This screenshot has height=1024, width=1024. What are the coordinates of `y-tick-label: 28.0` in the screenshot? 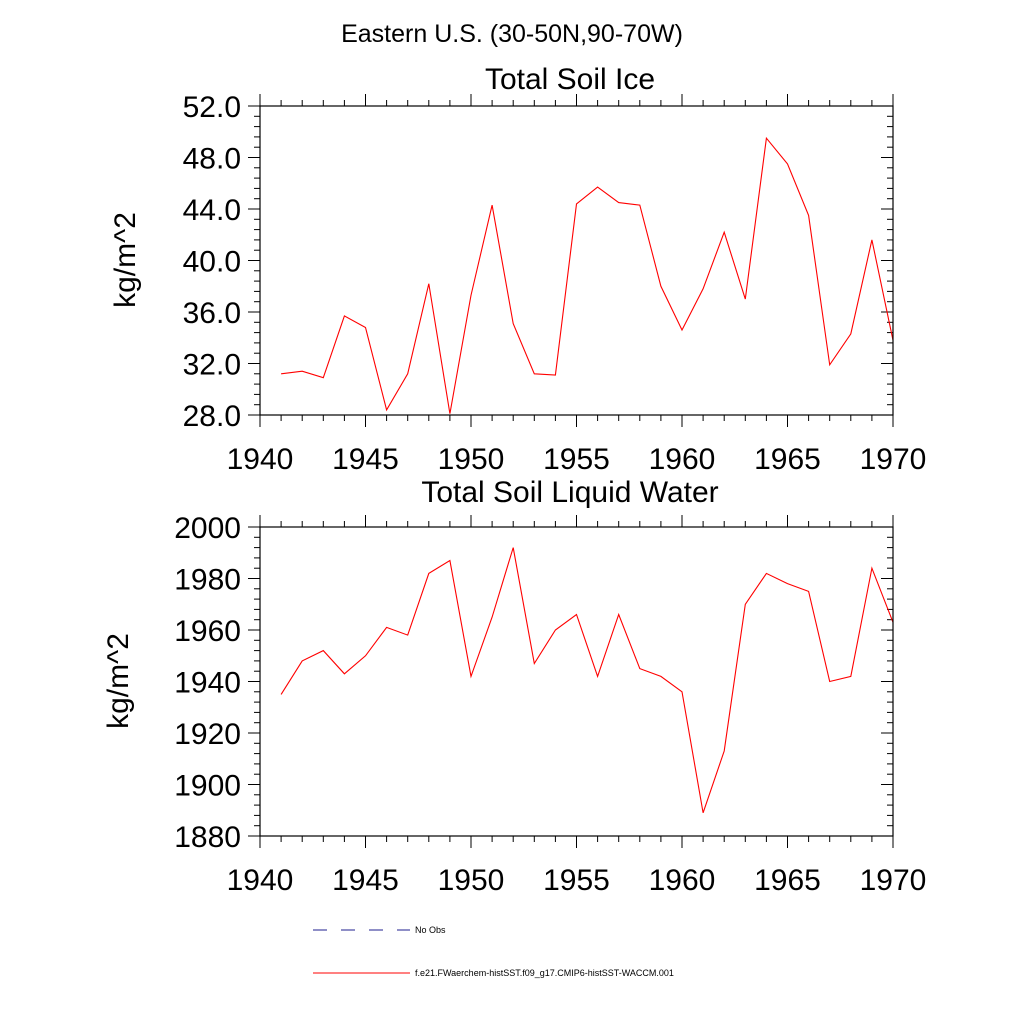 It's located at (212, 416).